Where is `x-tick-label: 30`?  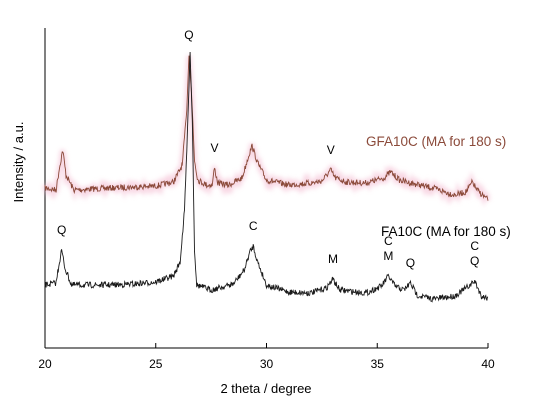 x-tick-label: 30 is located at coordinates (267, 364).